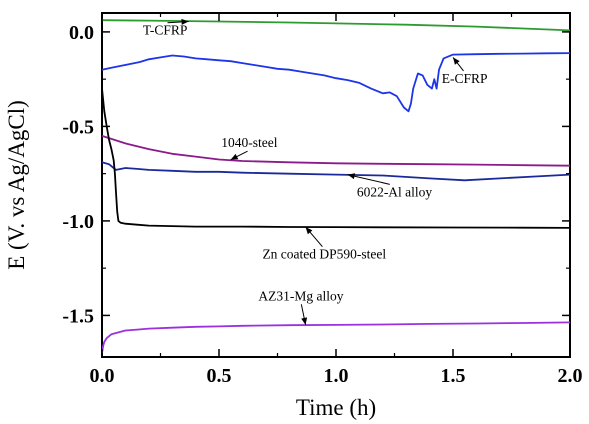 Image resolution: width=589 pixels, height=424 pixels. I want to click on x-tick-label: 0.5, so click(219, 376).